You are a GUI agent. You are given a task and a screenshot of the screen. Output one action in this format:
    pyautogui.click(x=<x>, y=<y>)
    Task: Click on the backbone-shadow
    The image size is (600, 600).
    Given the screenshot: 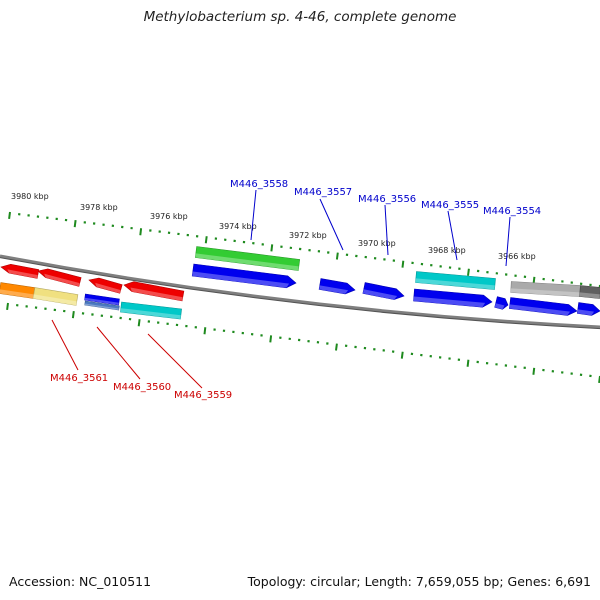 What is the action you would take?
    pyautogui.click(x=300, y=293)
    